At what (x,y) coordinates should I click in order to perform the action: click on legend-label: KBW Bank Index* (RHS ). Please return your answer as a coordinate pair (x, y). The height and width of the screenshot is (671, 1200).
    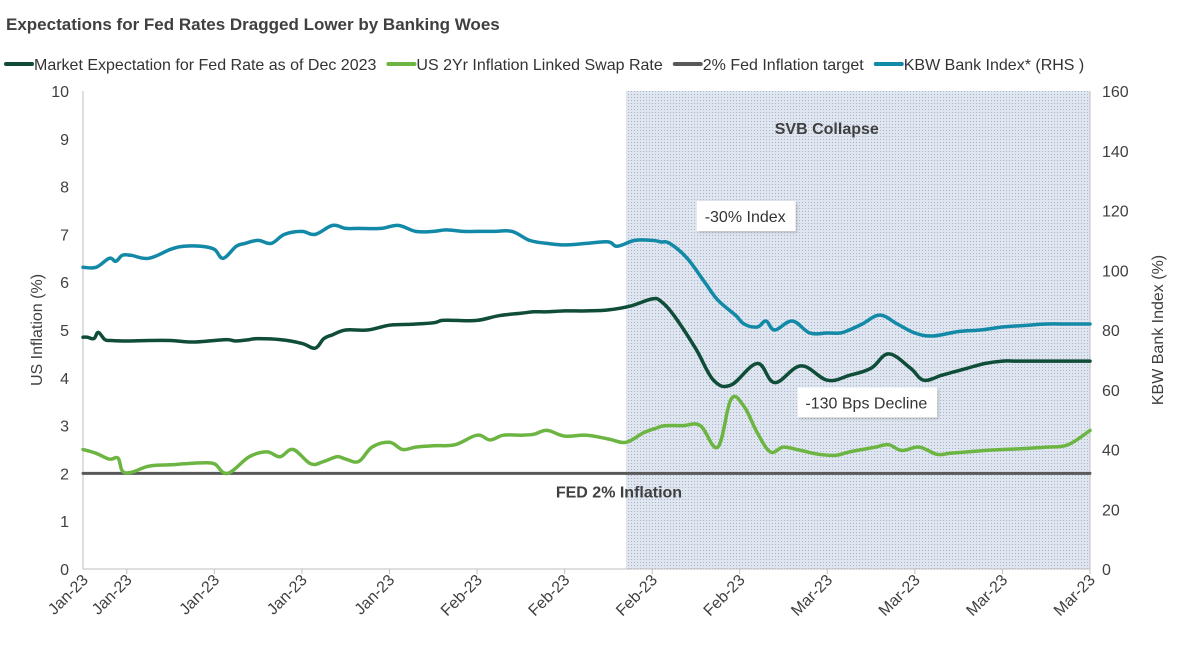
    Looking at the image, I should click on (994, 65).